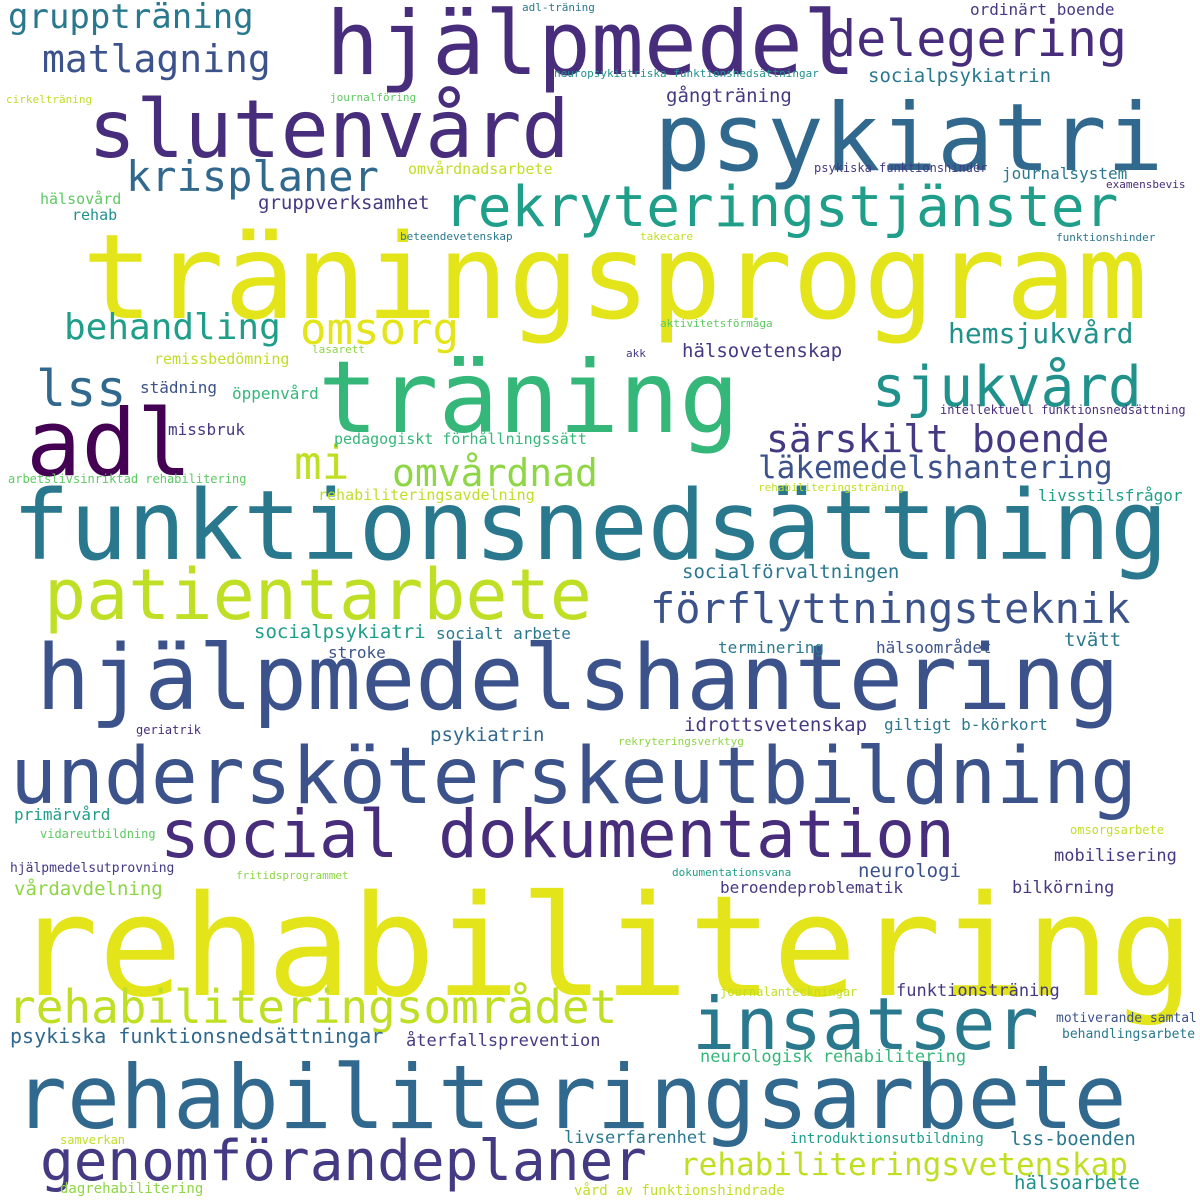 This screenshot has width=1200, height=1200. I want to click on word: hemsjukvård, so click(1041, 333).